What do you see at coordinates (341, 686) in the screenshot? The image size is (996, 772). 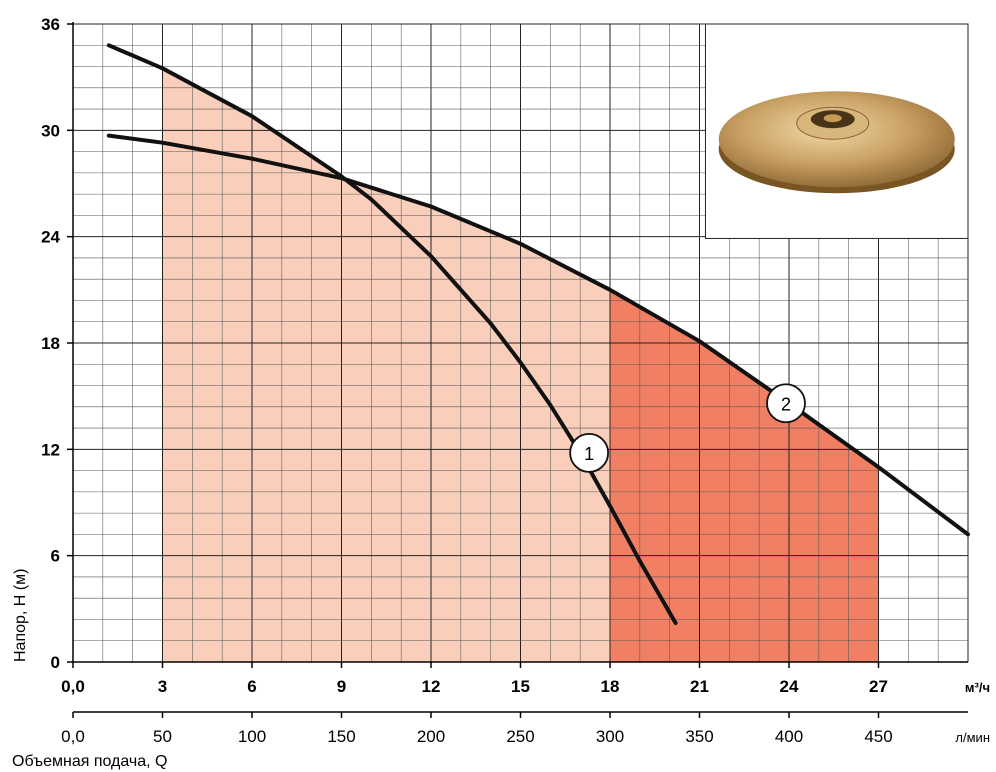 I see `x-tick-label: 9` at bounding box center [341, 686].